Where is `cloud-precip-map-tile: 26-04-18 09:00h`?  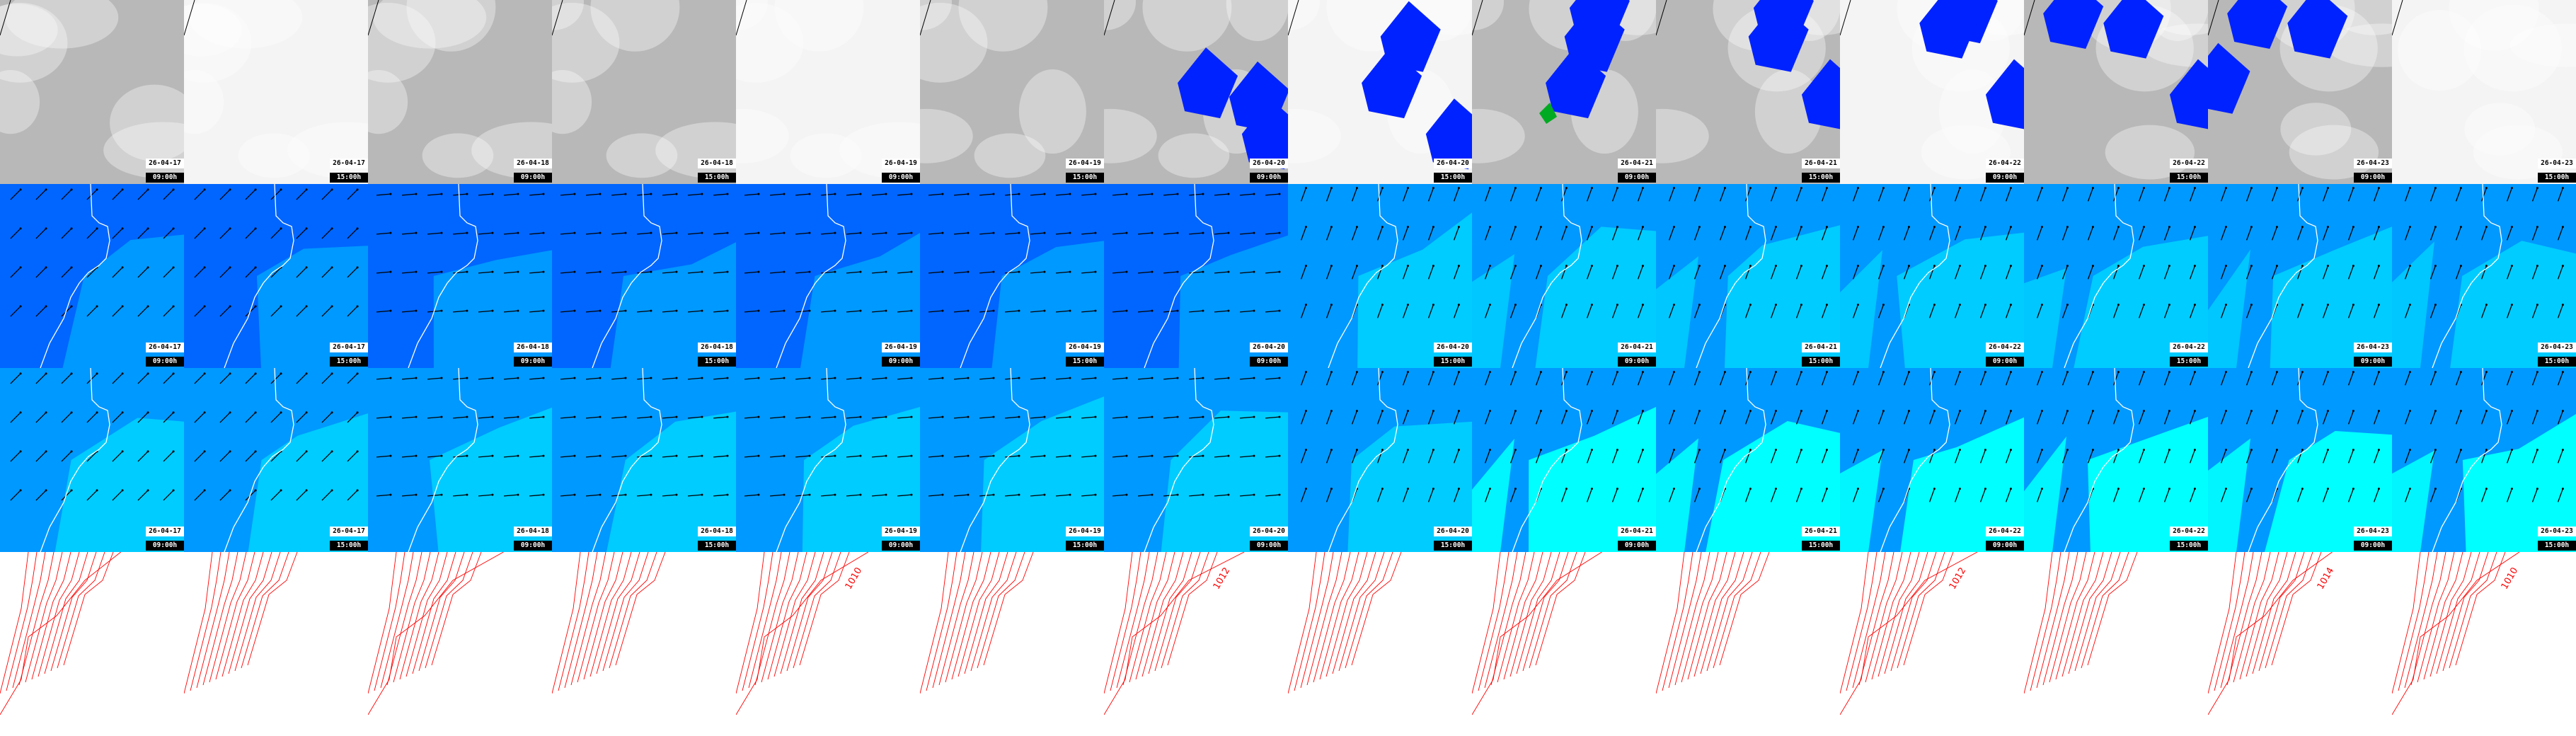 cloud-precip-map-tile: 26-04-18 09:00h is located at coordinates (460, 92).